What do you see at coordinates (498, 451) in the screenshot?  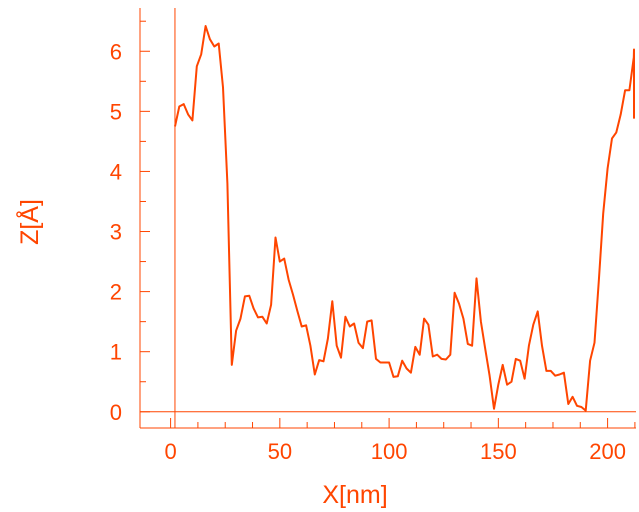 I see `x-tick-label: 150` at bounding box center [498, 451].